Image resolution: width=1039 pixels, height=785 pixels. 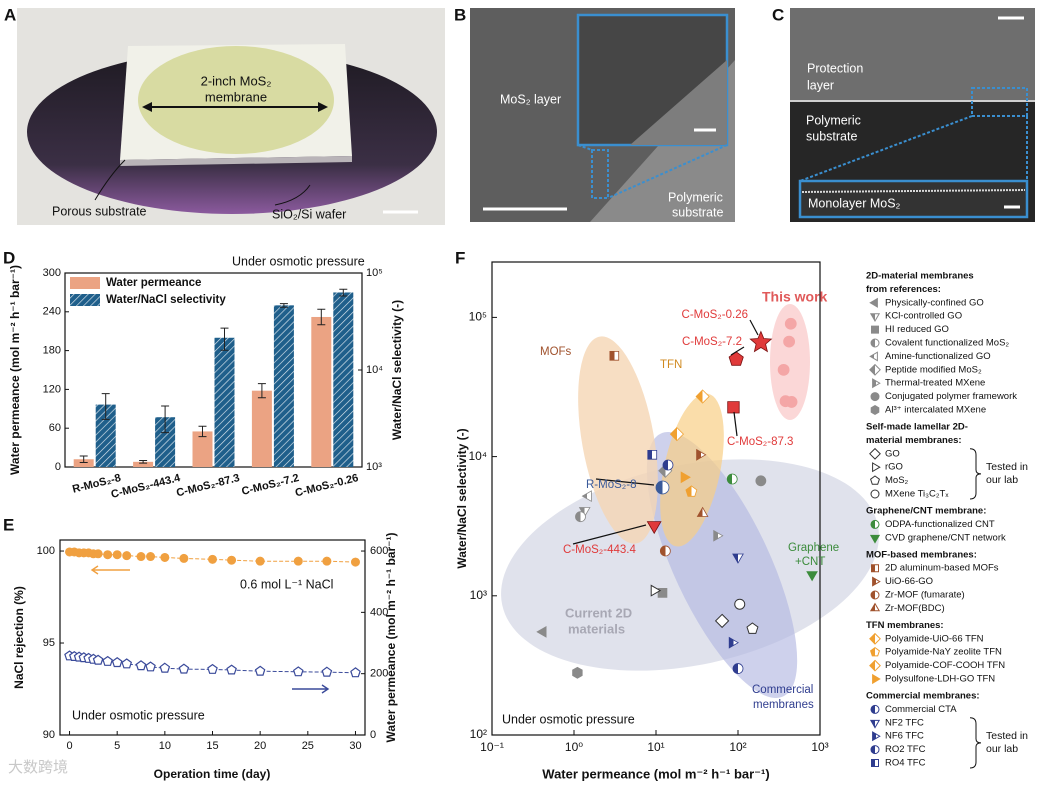 What do you see at coordinates (69, 746) in the screenshot?
I see `x-tick-label: 0` at bounding box center [69, 746].